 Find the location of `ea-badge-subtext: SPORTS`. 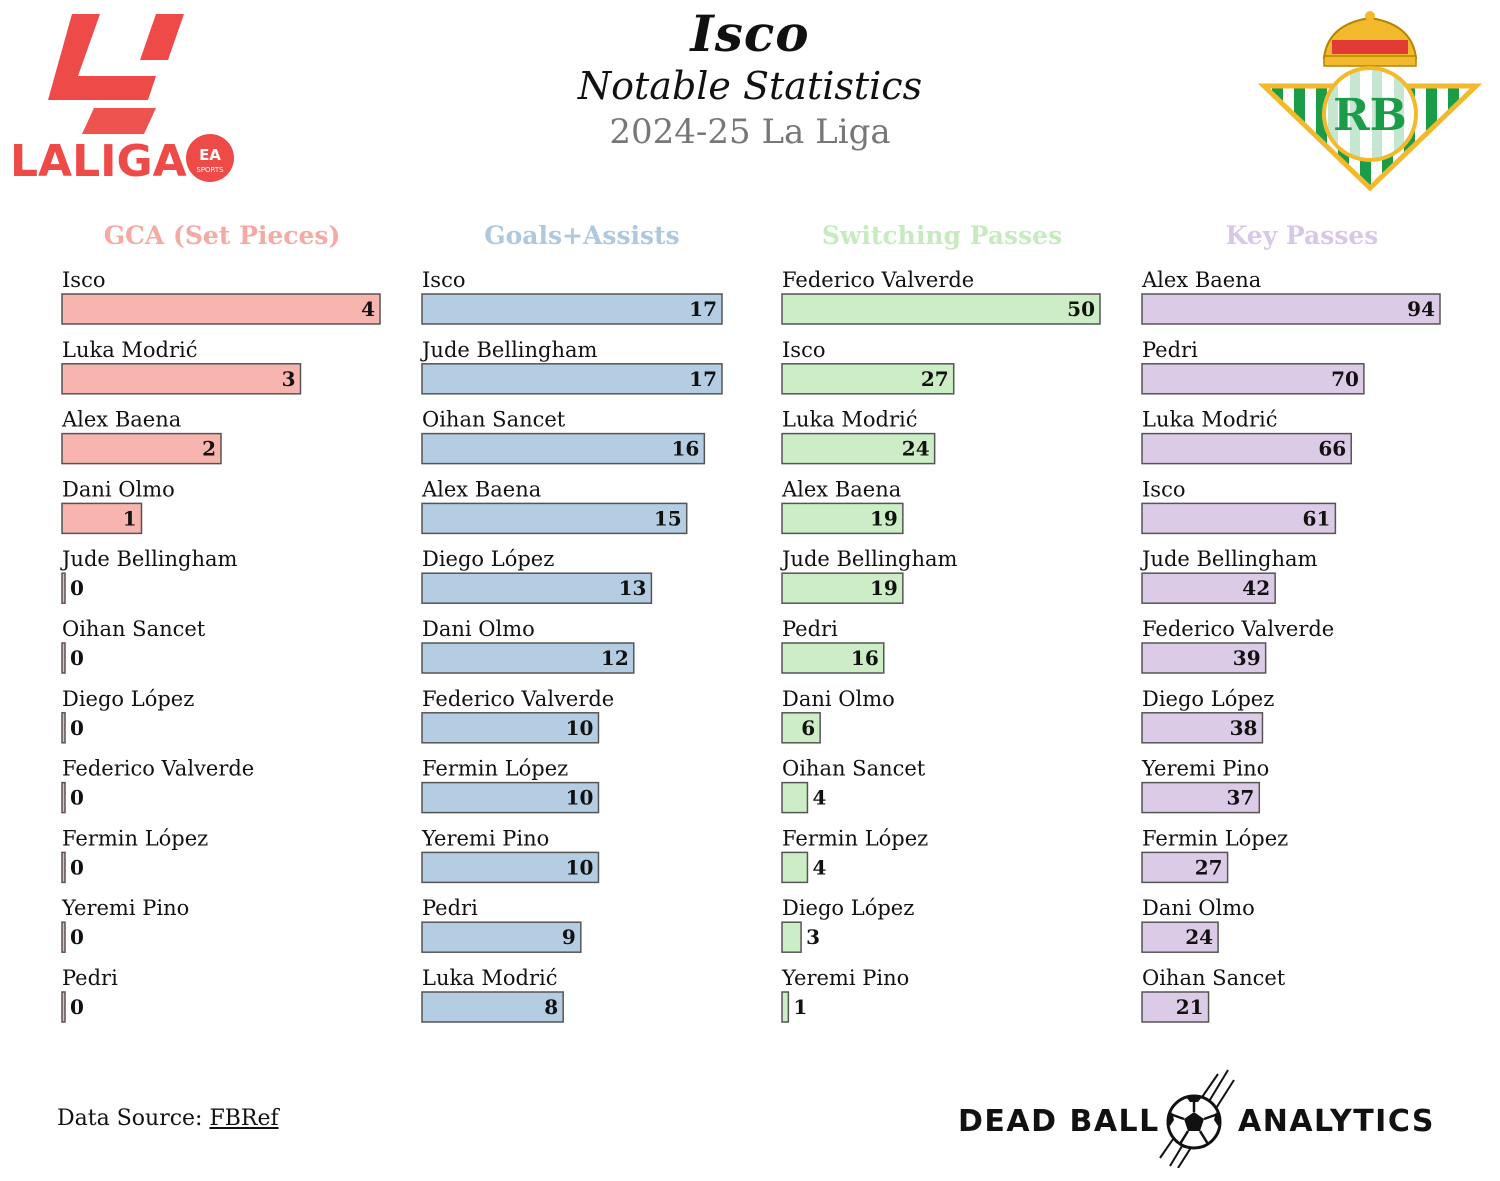

ea-badge-subtext: SPORTS is located at coordinates (210, 170).